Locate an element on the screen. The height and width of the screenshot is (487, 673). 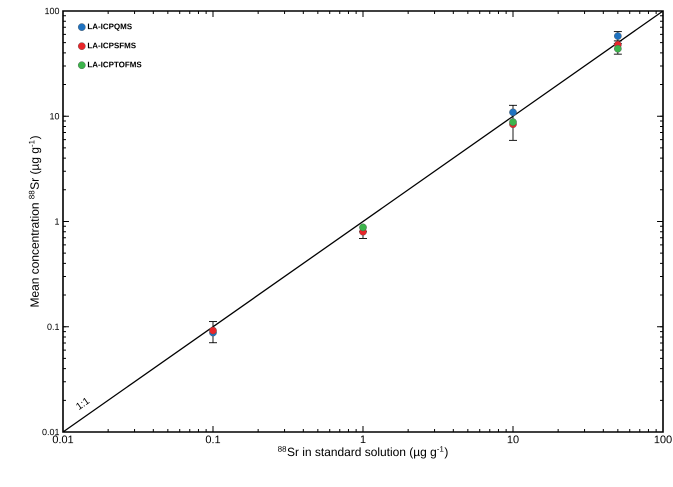
x-tick-label: 1 is located at coordinates (363, 440).